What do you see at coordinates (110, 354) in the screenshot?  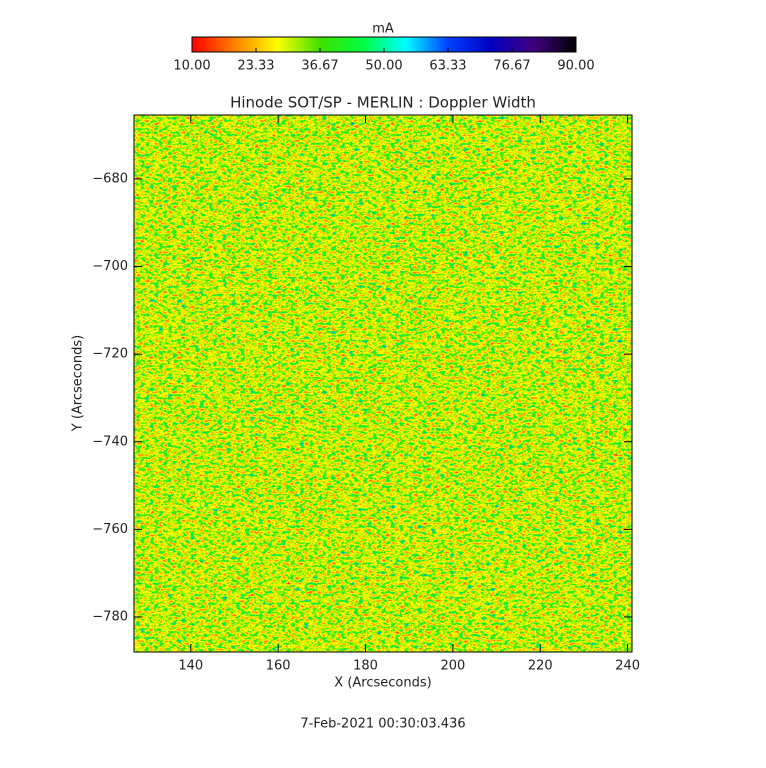 I see `y-tick-label: −720` at bounding box center [110, 354].